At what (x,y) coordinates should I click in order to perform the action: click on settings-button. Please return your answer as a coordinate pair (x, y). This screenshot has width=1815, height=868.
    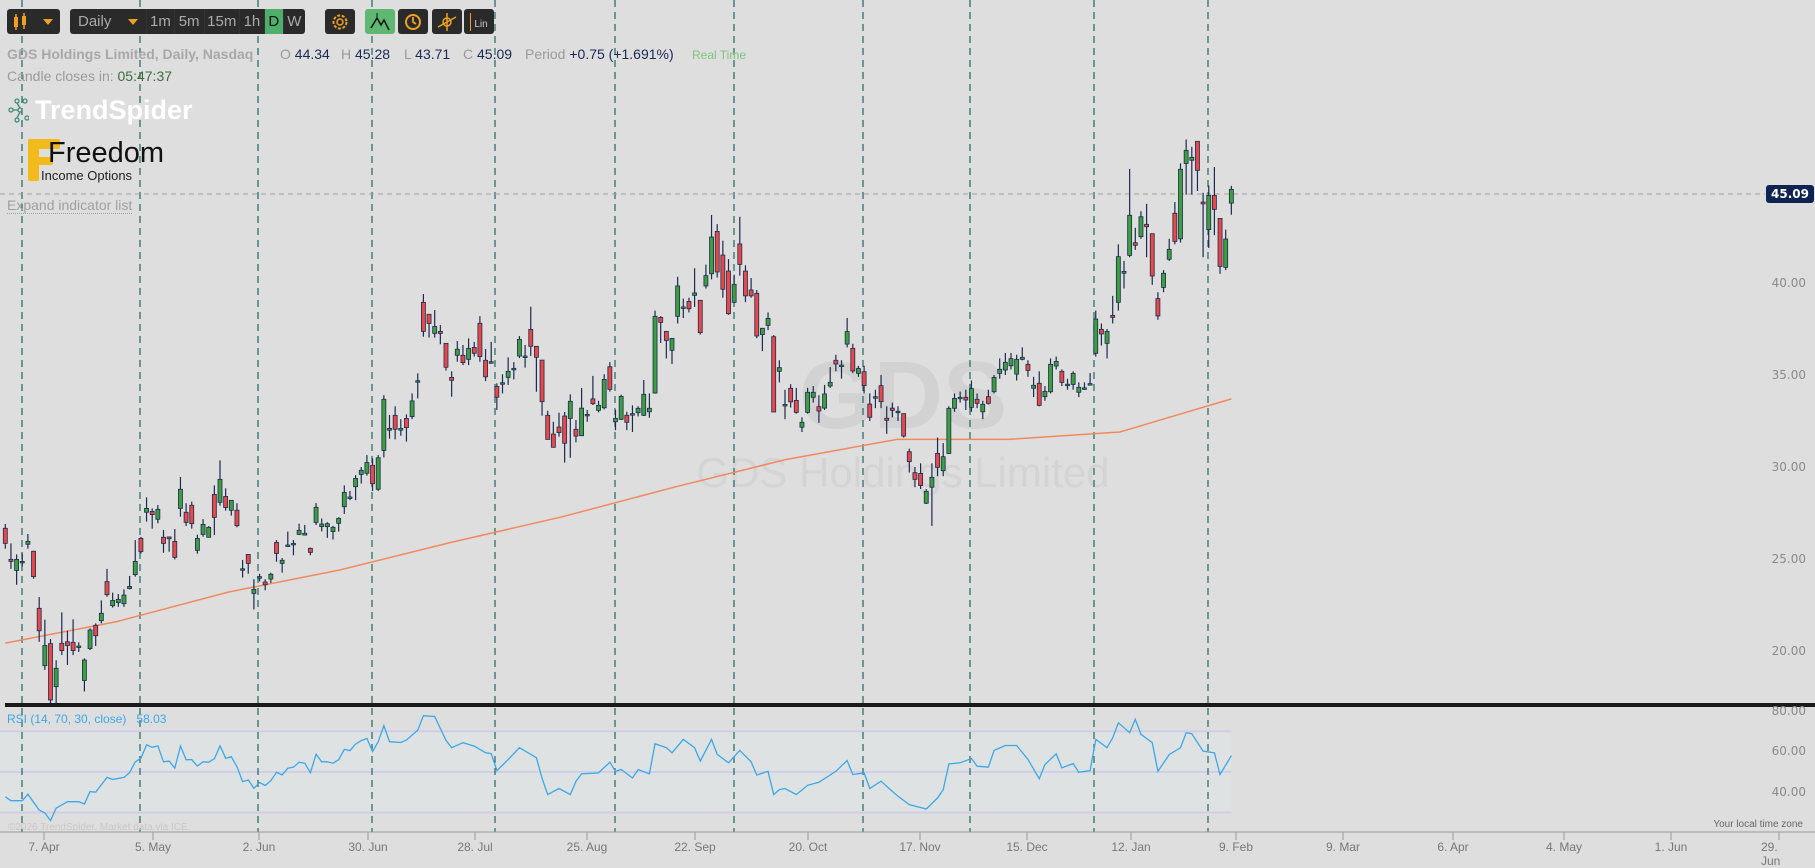
    Looking at the image, I should click on (340, 21).